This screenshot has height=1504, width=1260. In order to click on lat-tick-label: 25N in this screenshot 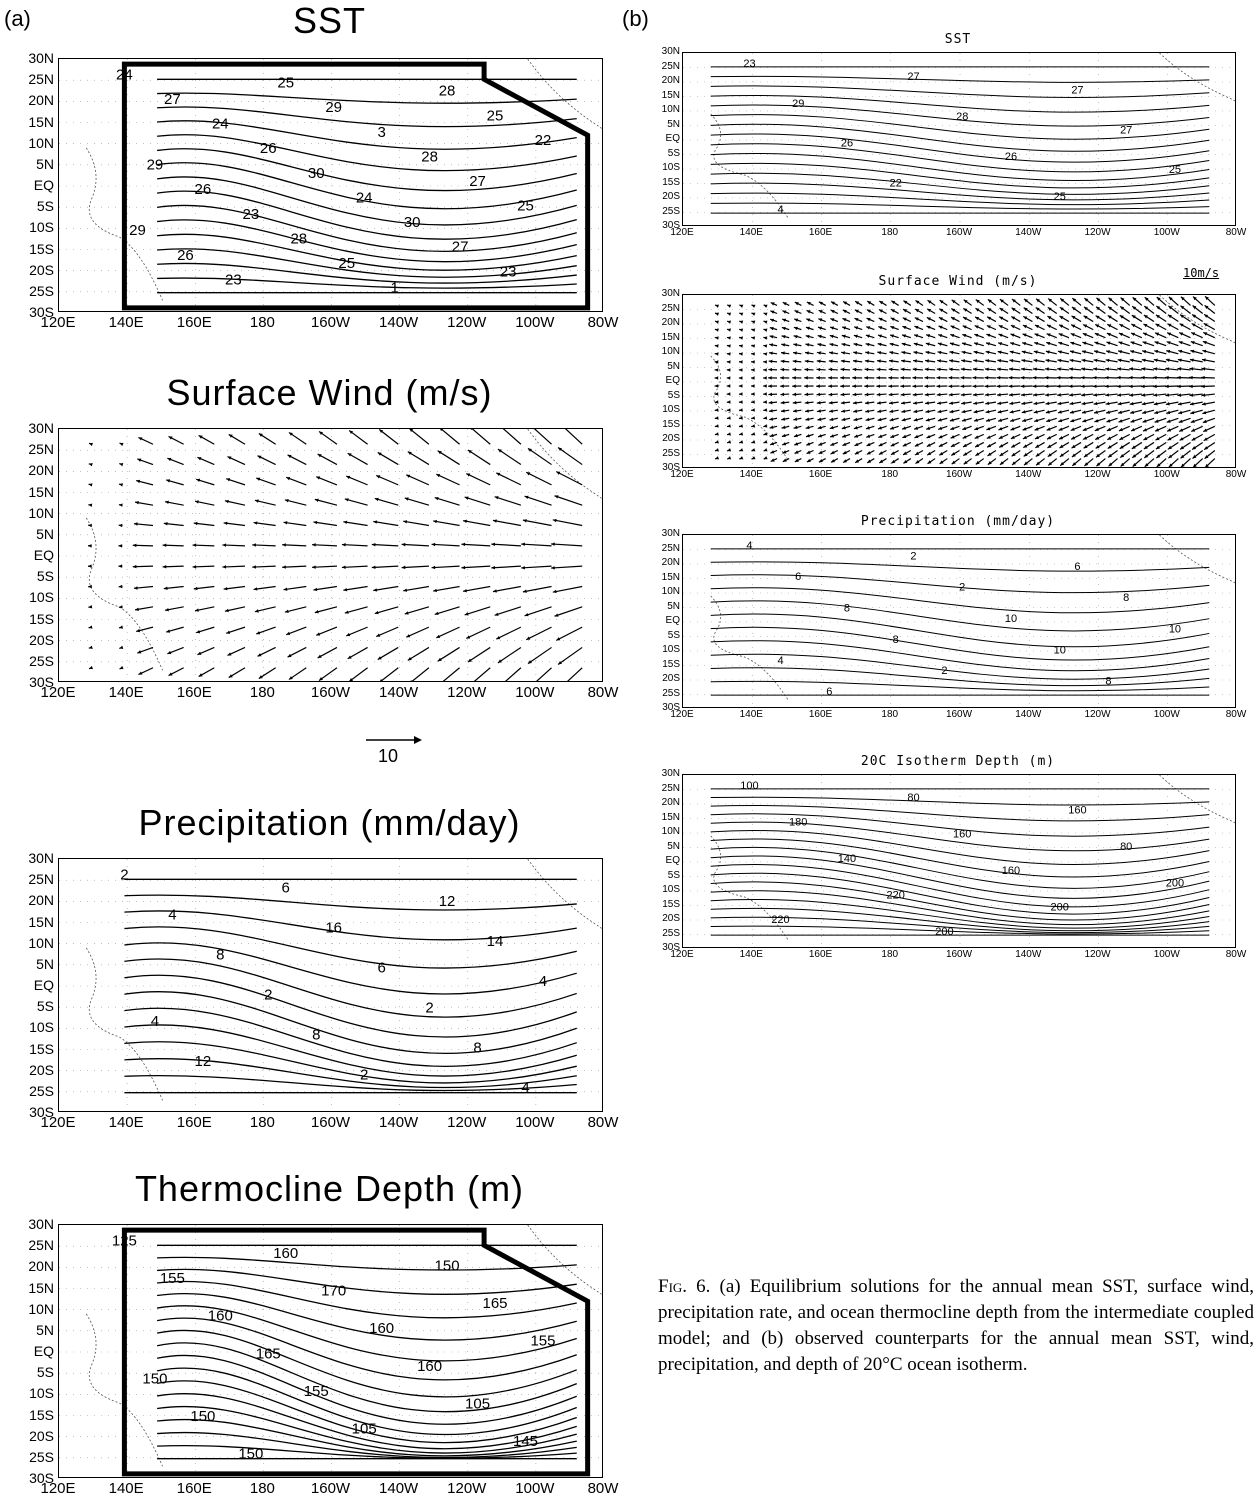, I will do `click(670, 788)`.